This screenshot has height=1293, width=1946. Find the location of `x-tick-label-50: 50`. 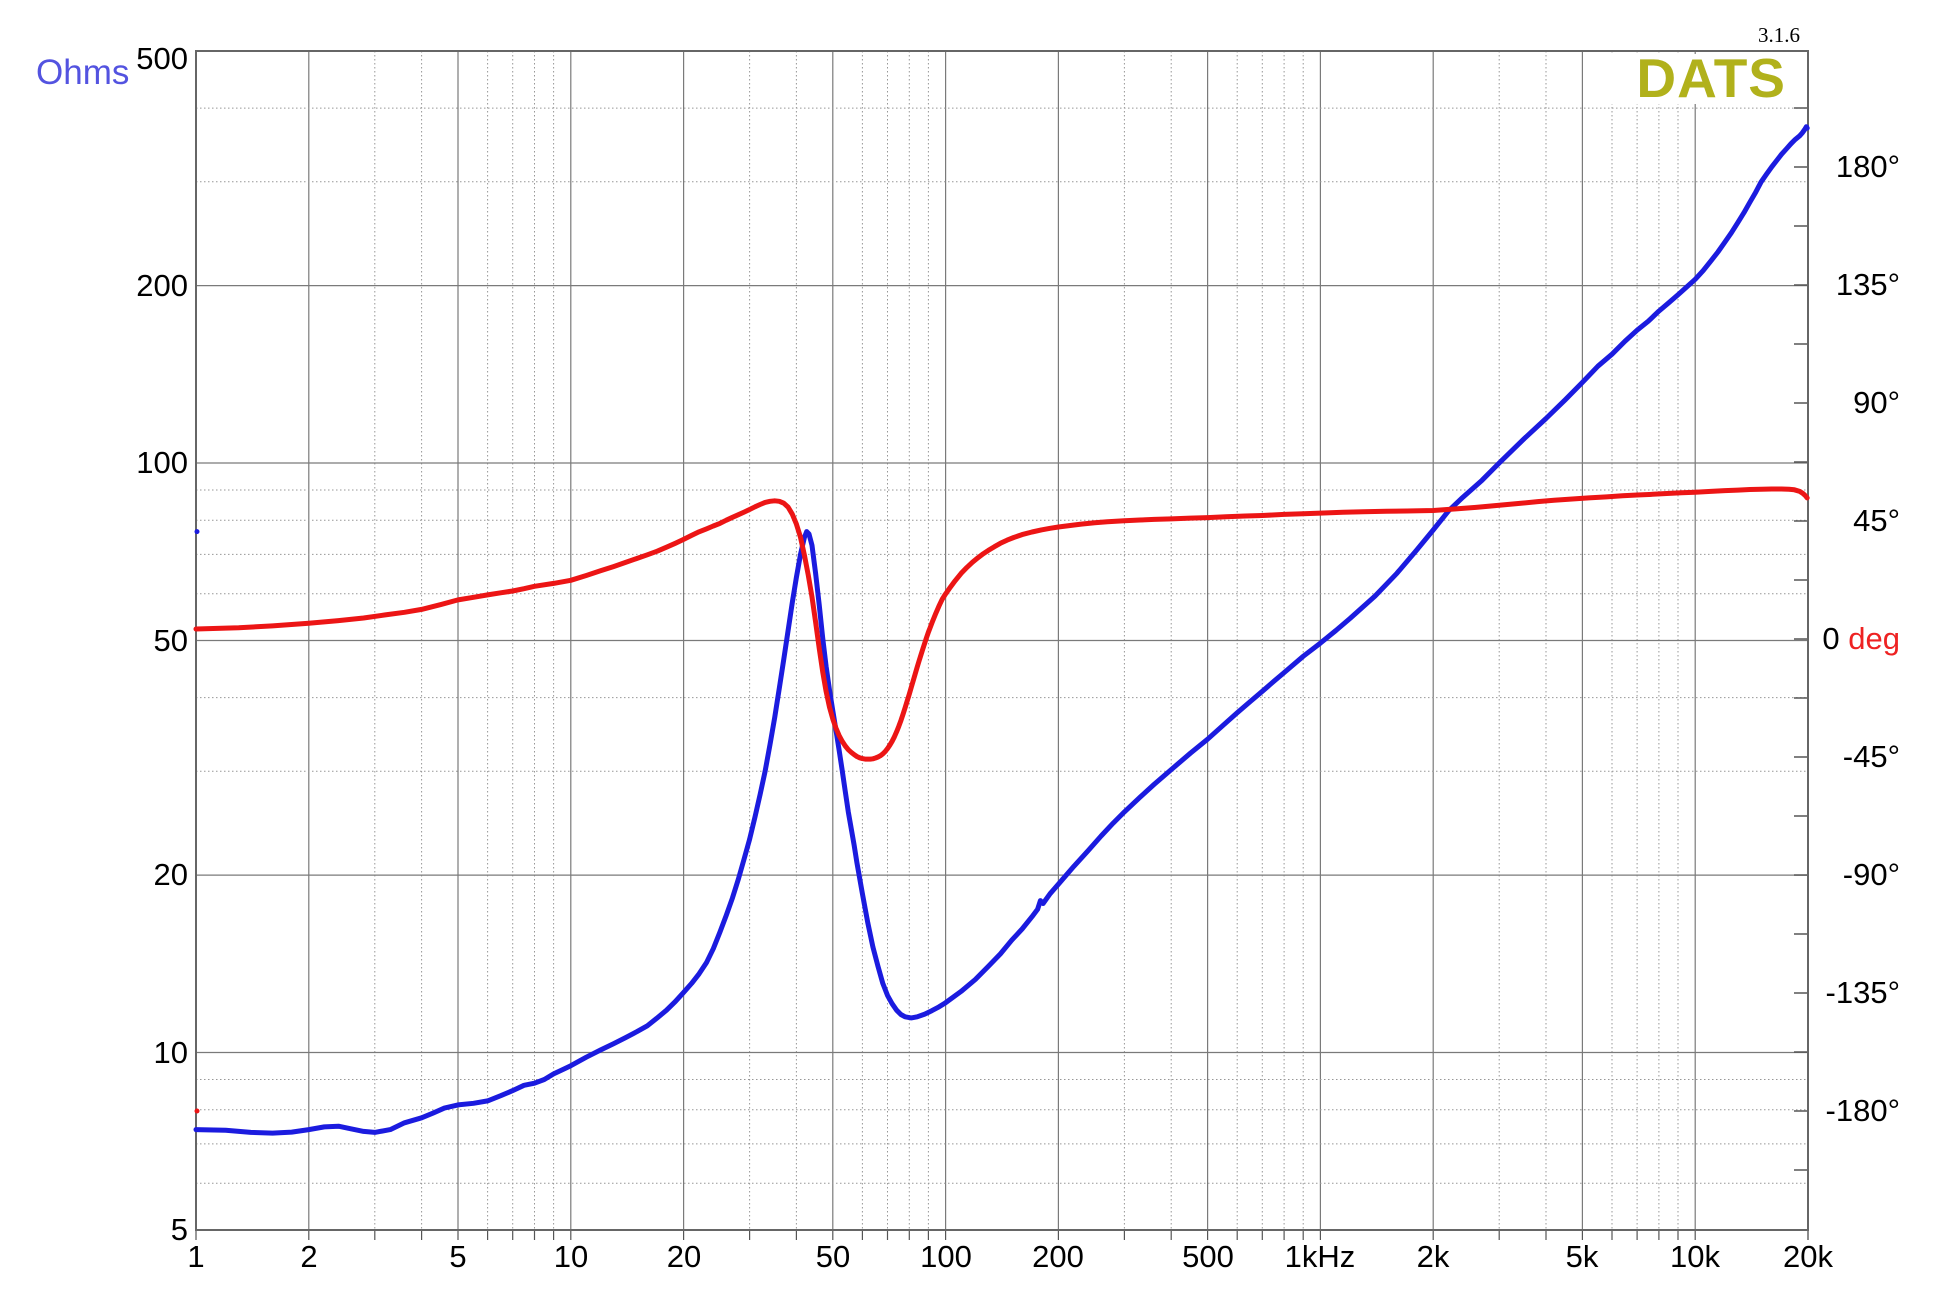

x-tick-label-50: 50 is located at coordinates (833, 1256).